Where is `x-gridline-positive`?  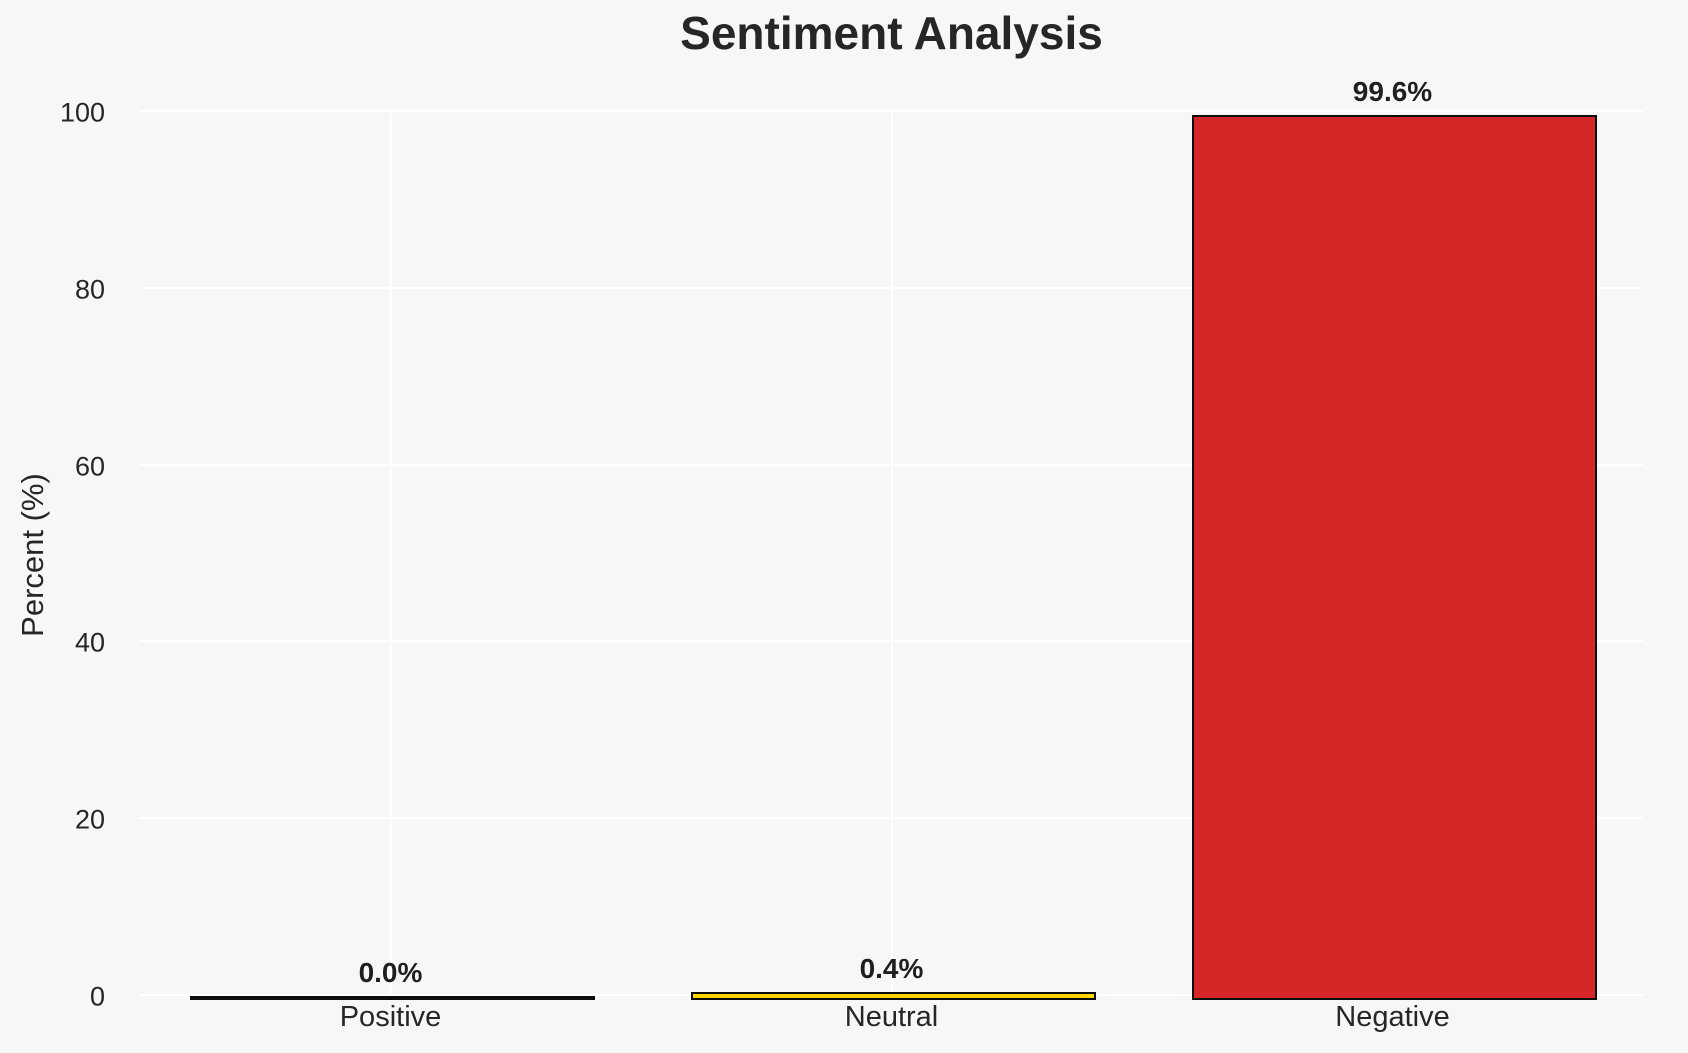
x-gridline-positive is located at coordinates (390, 555).